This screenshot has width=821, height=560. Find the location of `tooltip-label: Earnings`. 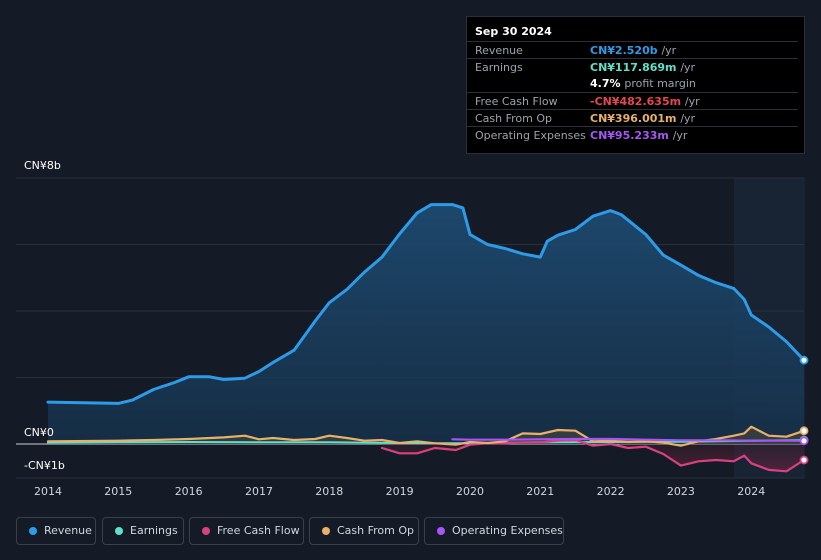

tooltip-label: Earnings is located at coordinates (499, 67).